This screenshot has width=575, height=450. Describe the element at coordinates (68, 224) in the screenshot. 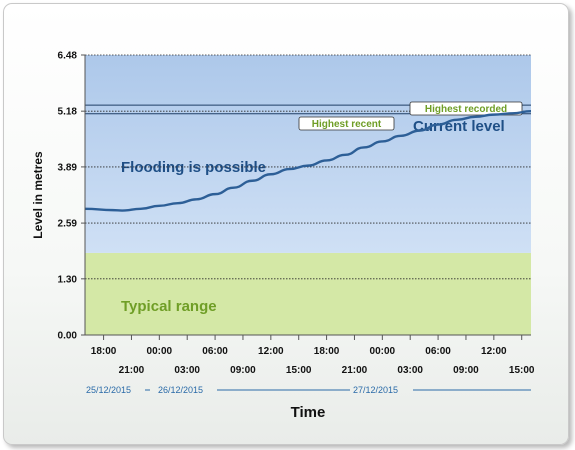

I see `y-tick-label: 2.59` at that location.